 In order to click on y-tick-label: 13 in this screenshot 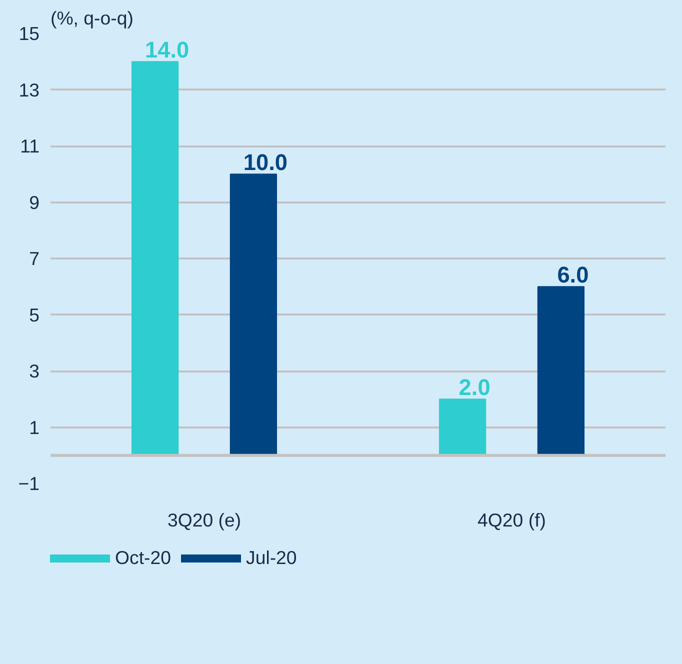, I will do `click(29, 89)`.